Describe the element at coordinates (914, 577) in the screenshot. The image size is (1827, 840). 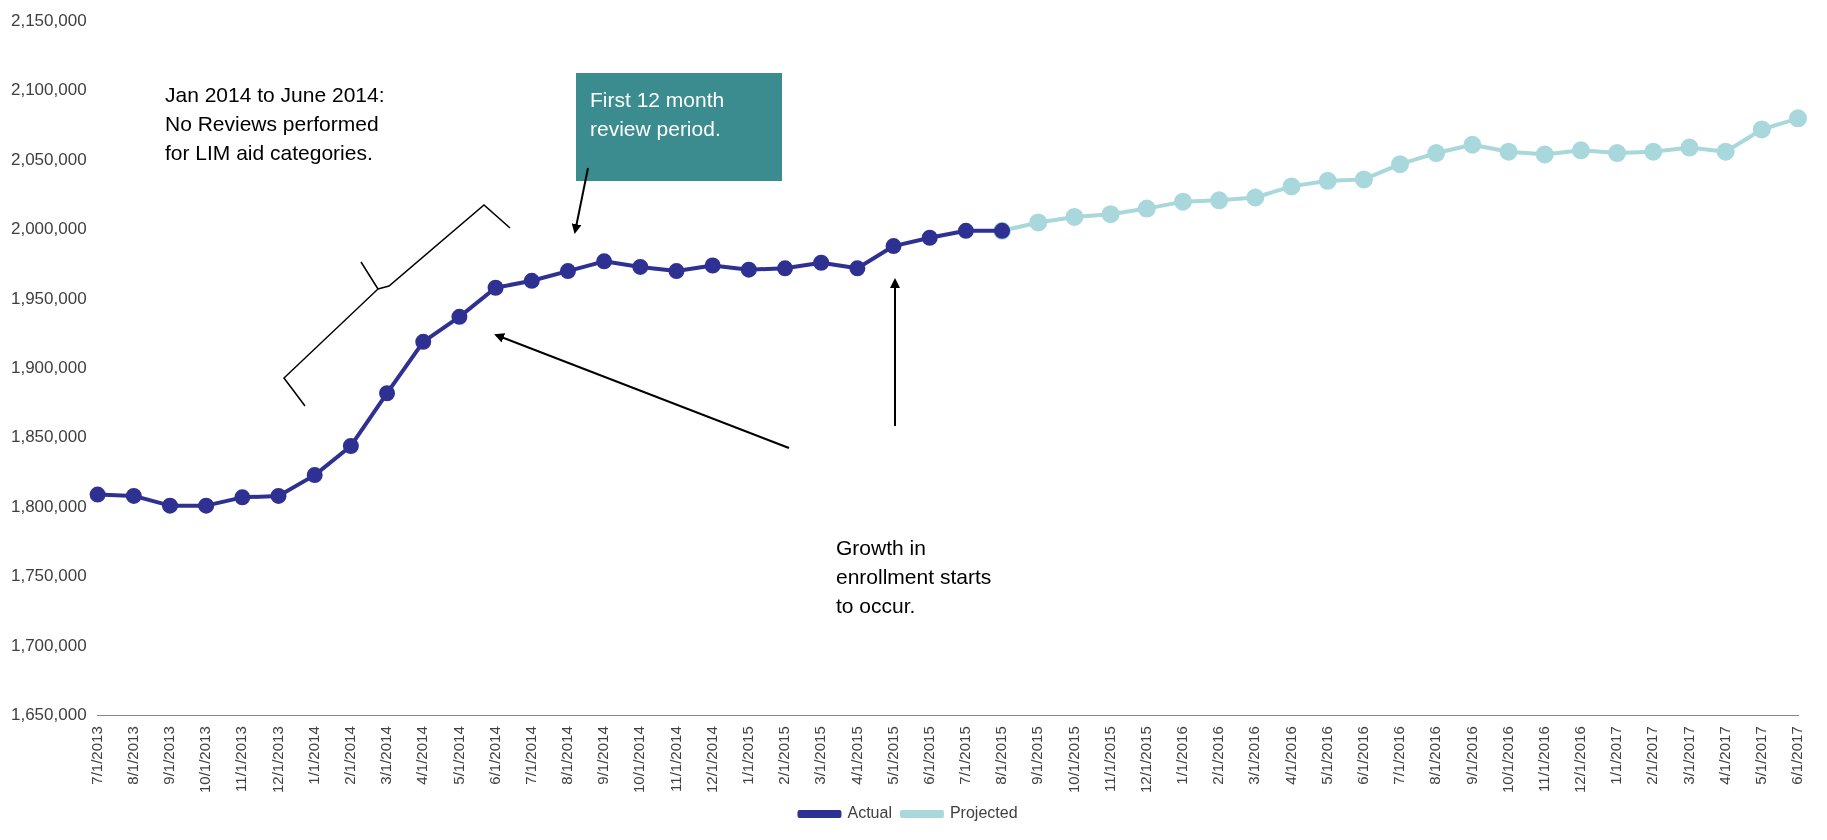
I see `annotation: Growth in enrollment starts to occur.` at that location.